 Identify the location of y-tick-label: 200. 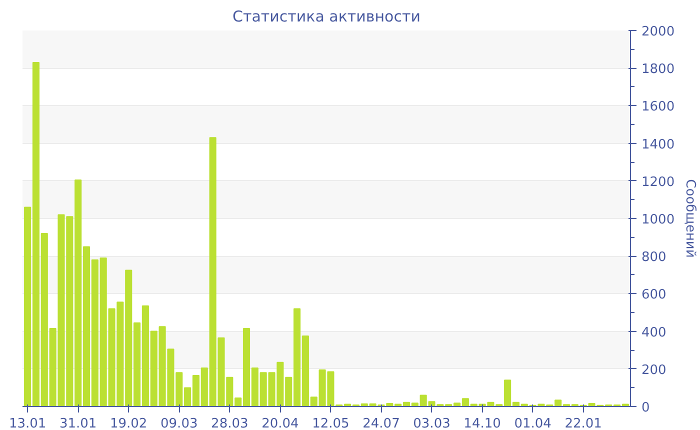
(654, 370).